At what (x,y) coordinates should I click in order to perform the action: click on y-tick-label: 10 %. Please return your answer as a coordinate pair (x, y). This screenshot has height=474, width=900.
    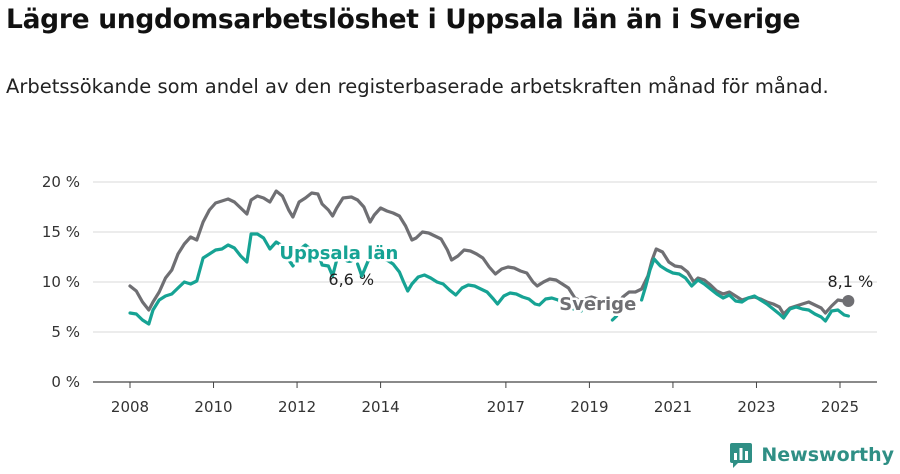
    Looking at the image, I should click on (61, 282).